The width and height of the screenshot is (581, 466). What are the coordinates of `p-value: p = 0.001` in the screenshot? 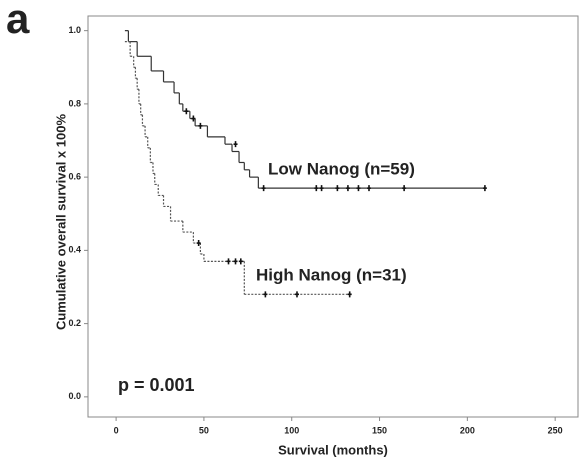 It's located at (156, 385).